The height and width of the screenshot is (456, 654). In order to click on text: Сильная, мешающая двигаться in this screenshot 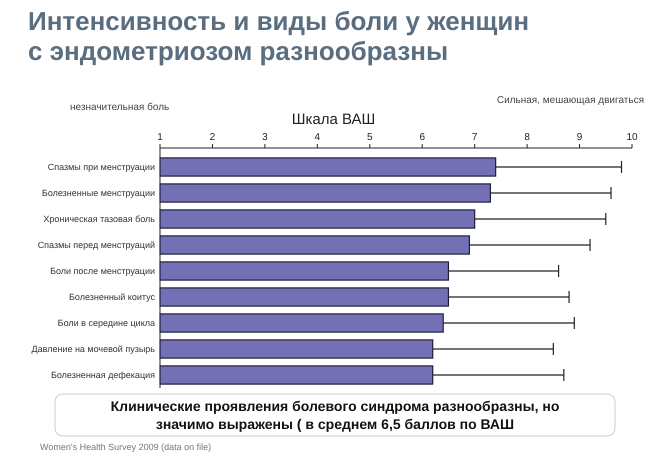, I will do `click(570, 100)`.